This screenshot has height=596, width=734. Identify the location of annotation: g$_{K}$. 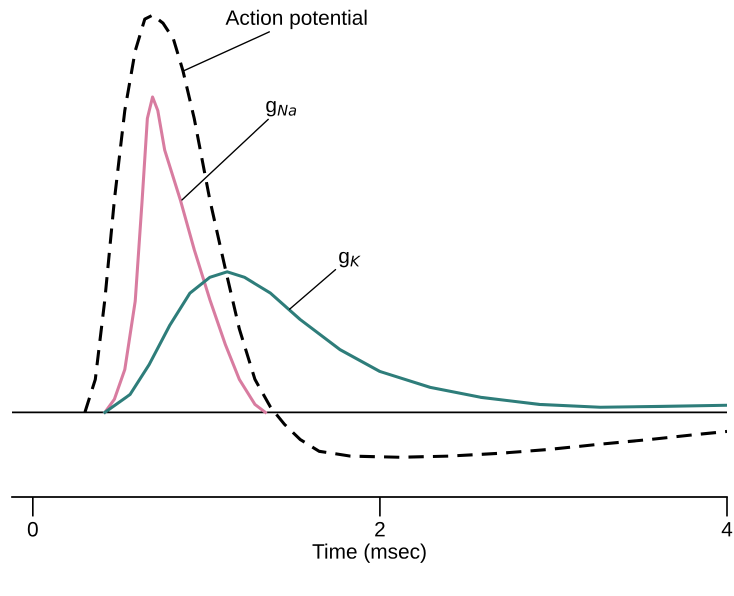
(350, 260).